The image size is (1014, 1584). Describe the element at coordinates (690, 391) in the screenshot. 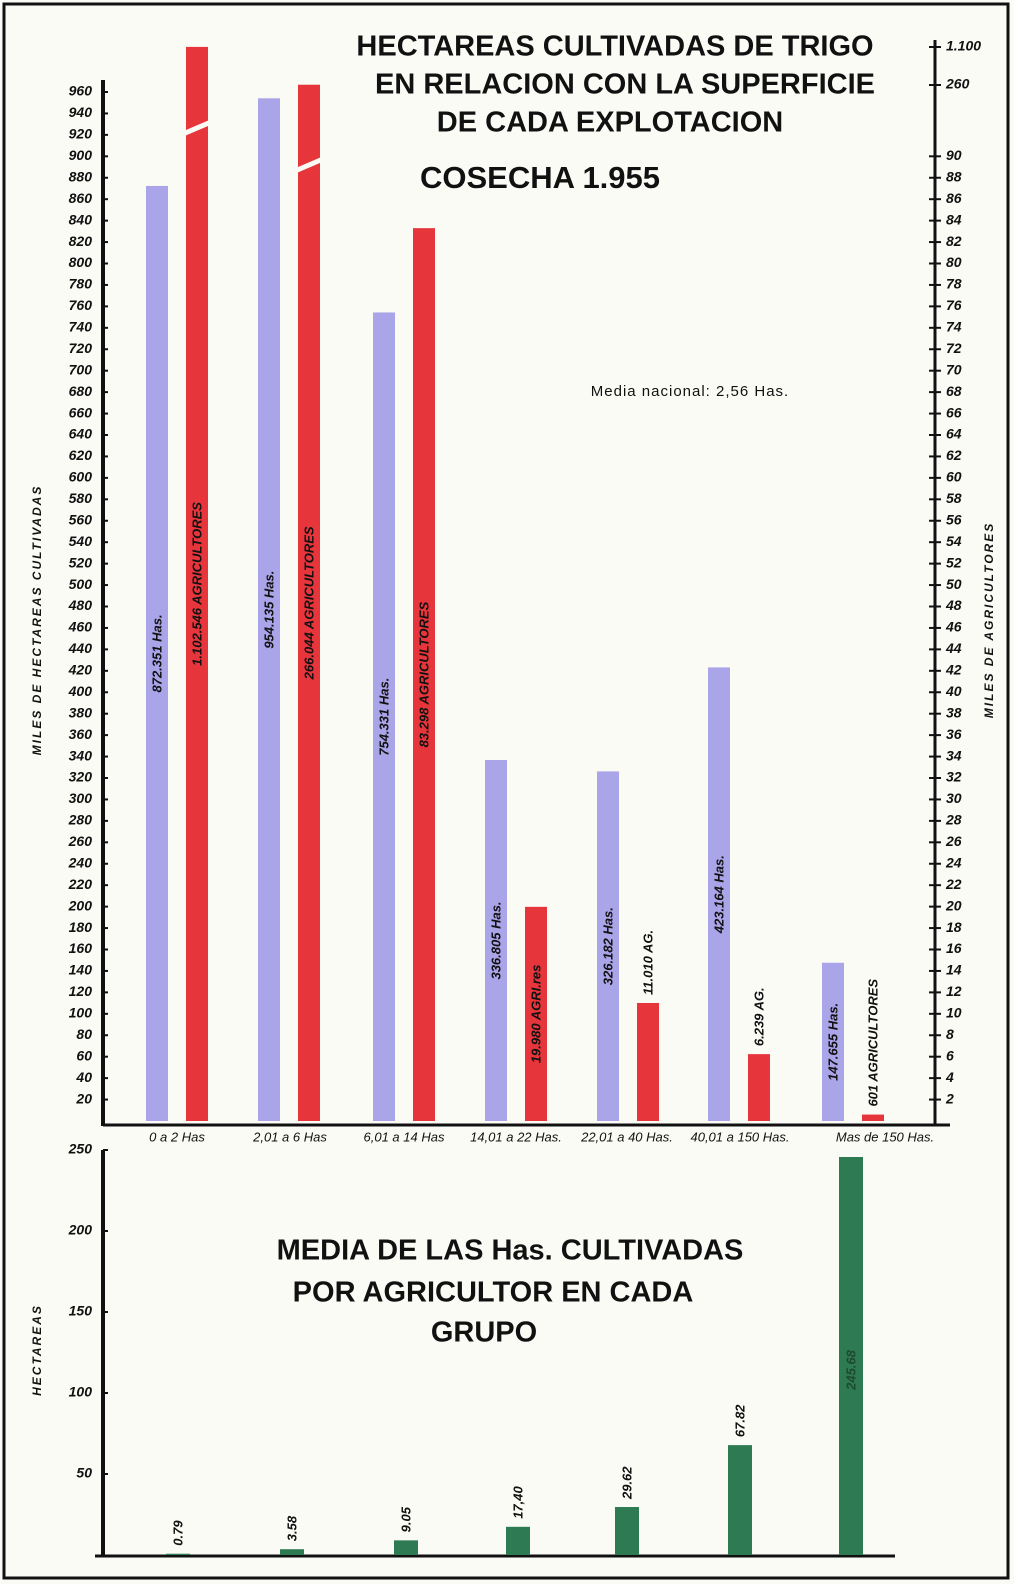

I see `annotation: Media nacional: 2,56 Has.` at that location.